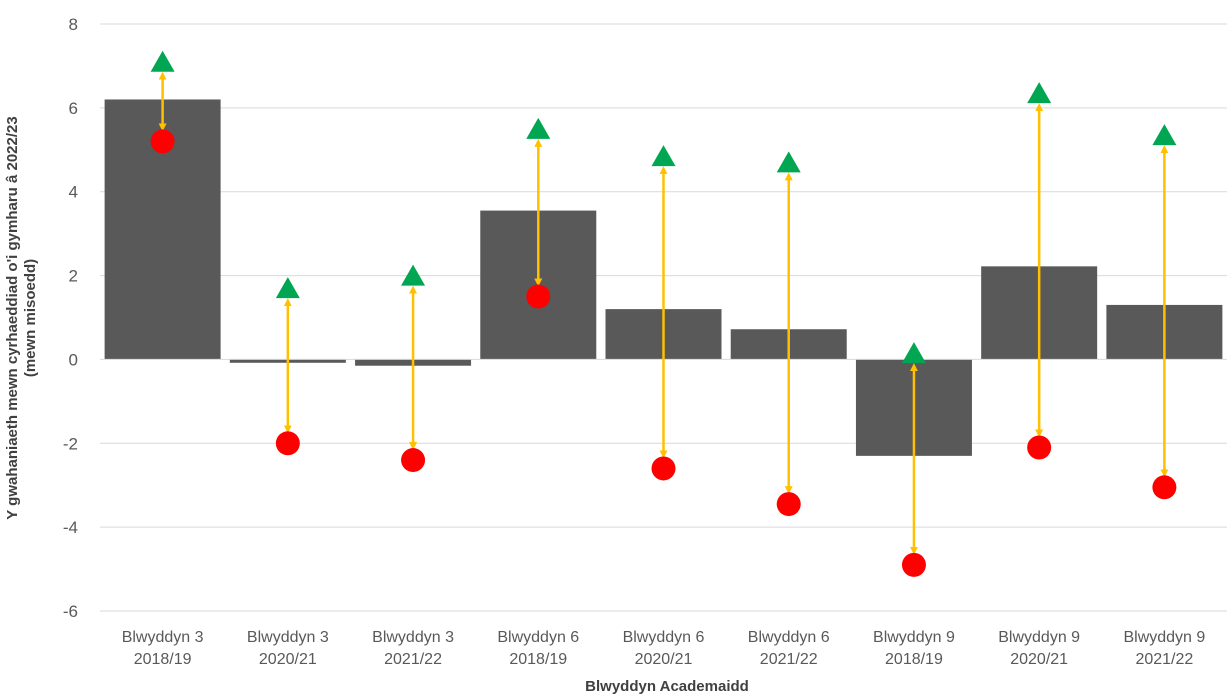 The height and width of the screenshot is (700, 1227). I want to click on x-category-label: Blwyddyn 3 2018/19, so click(163, 648).